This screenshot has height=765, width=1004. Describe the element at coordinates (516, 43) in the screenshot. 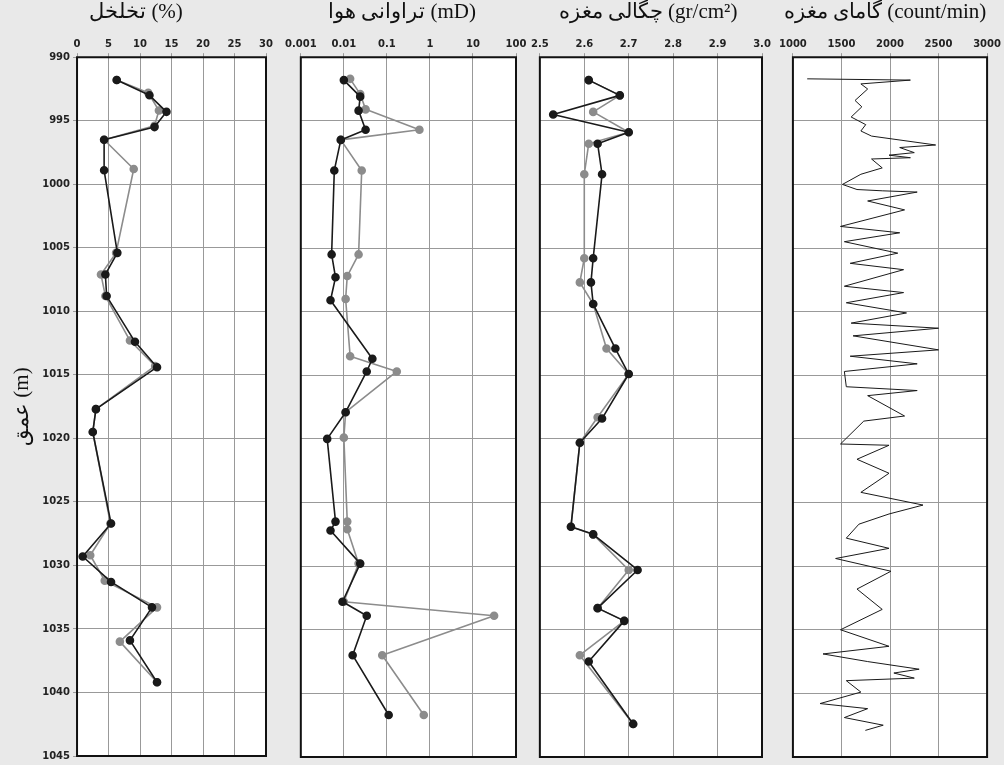

I see `x-tick-label: 100` at that location.